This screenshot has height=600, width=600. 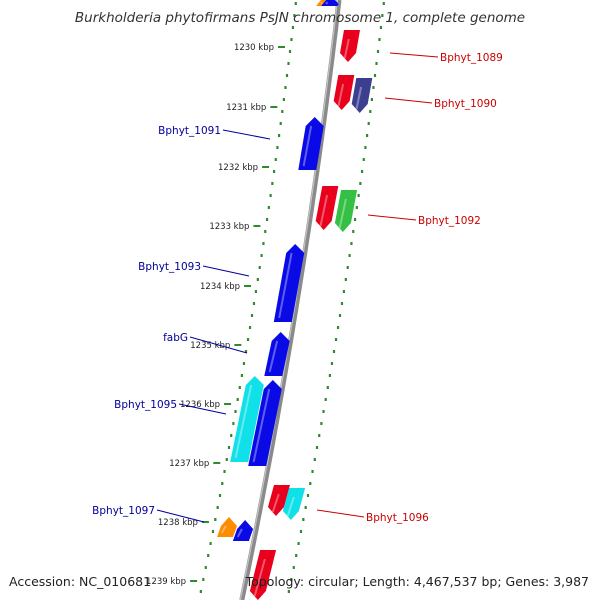 I want to click on scale-label: 1230 kbp, so click(x=254, y=48).